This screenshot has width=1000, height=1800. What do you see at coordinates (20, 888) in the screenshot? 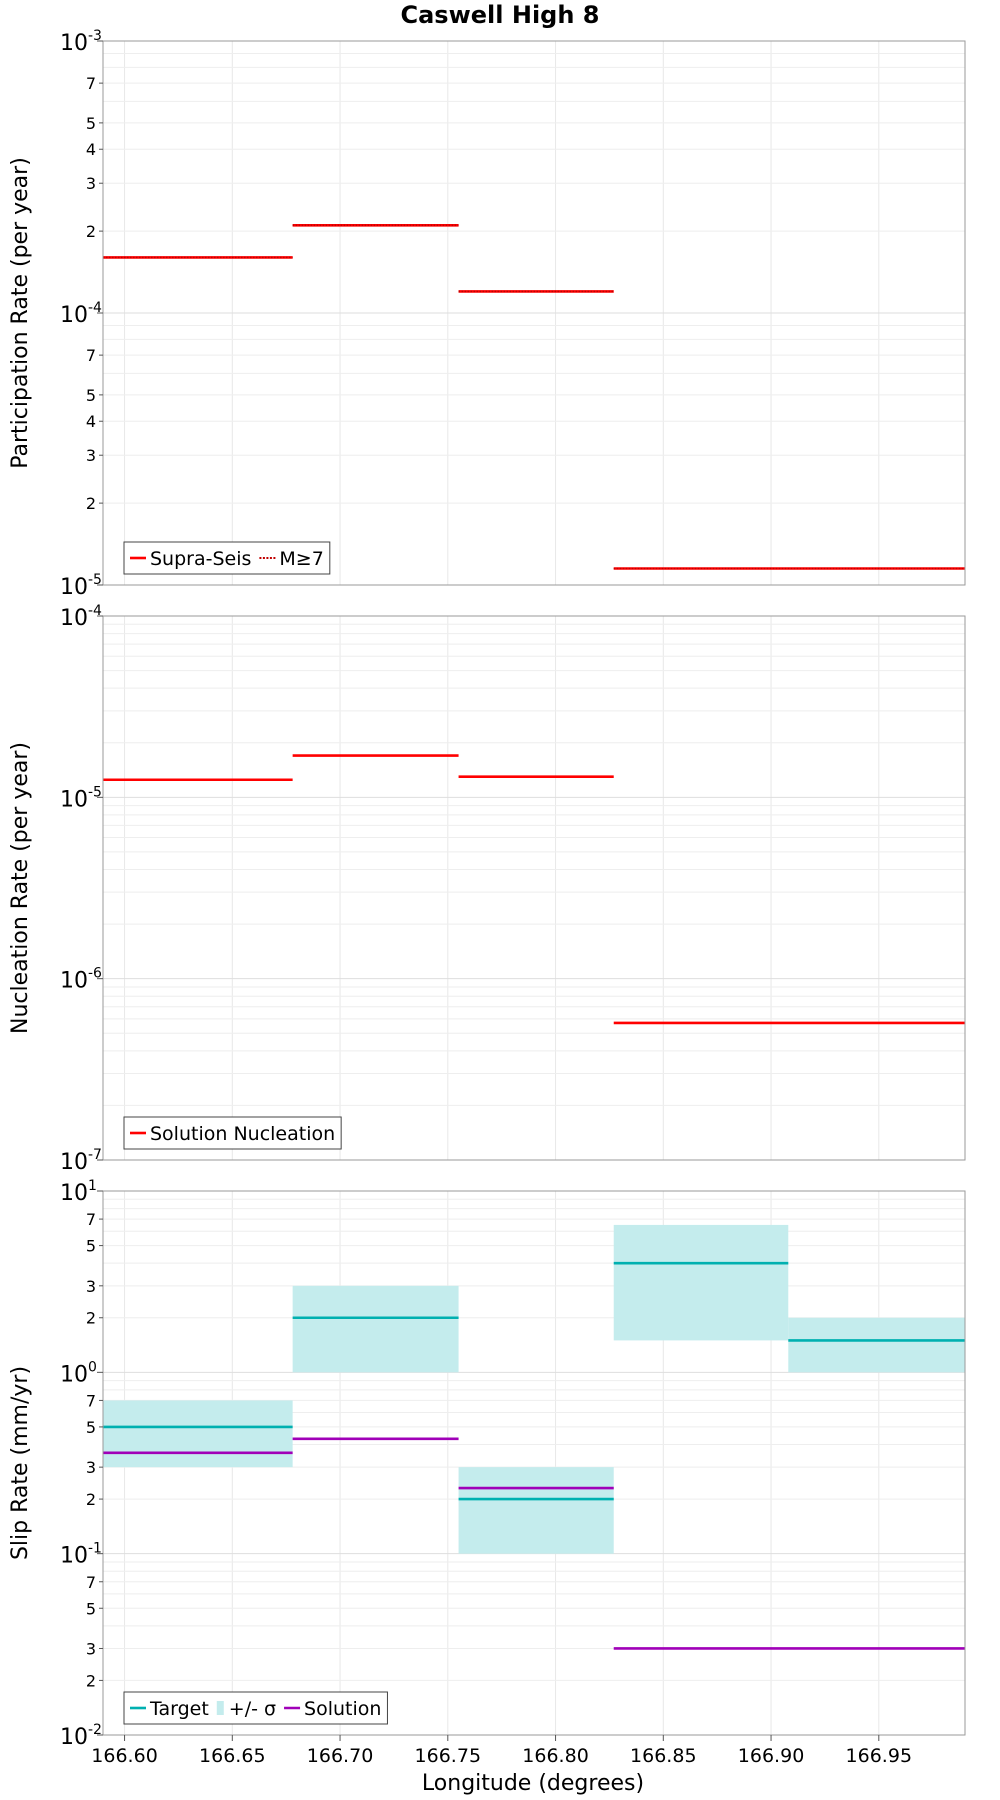
I see `y-axis-label: Nucleation Rate (per year)` at bounding box center [20, 888].